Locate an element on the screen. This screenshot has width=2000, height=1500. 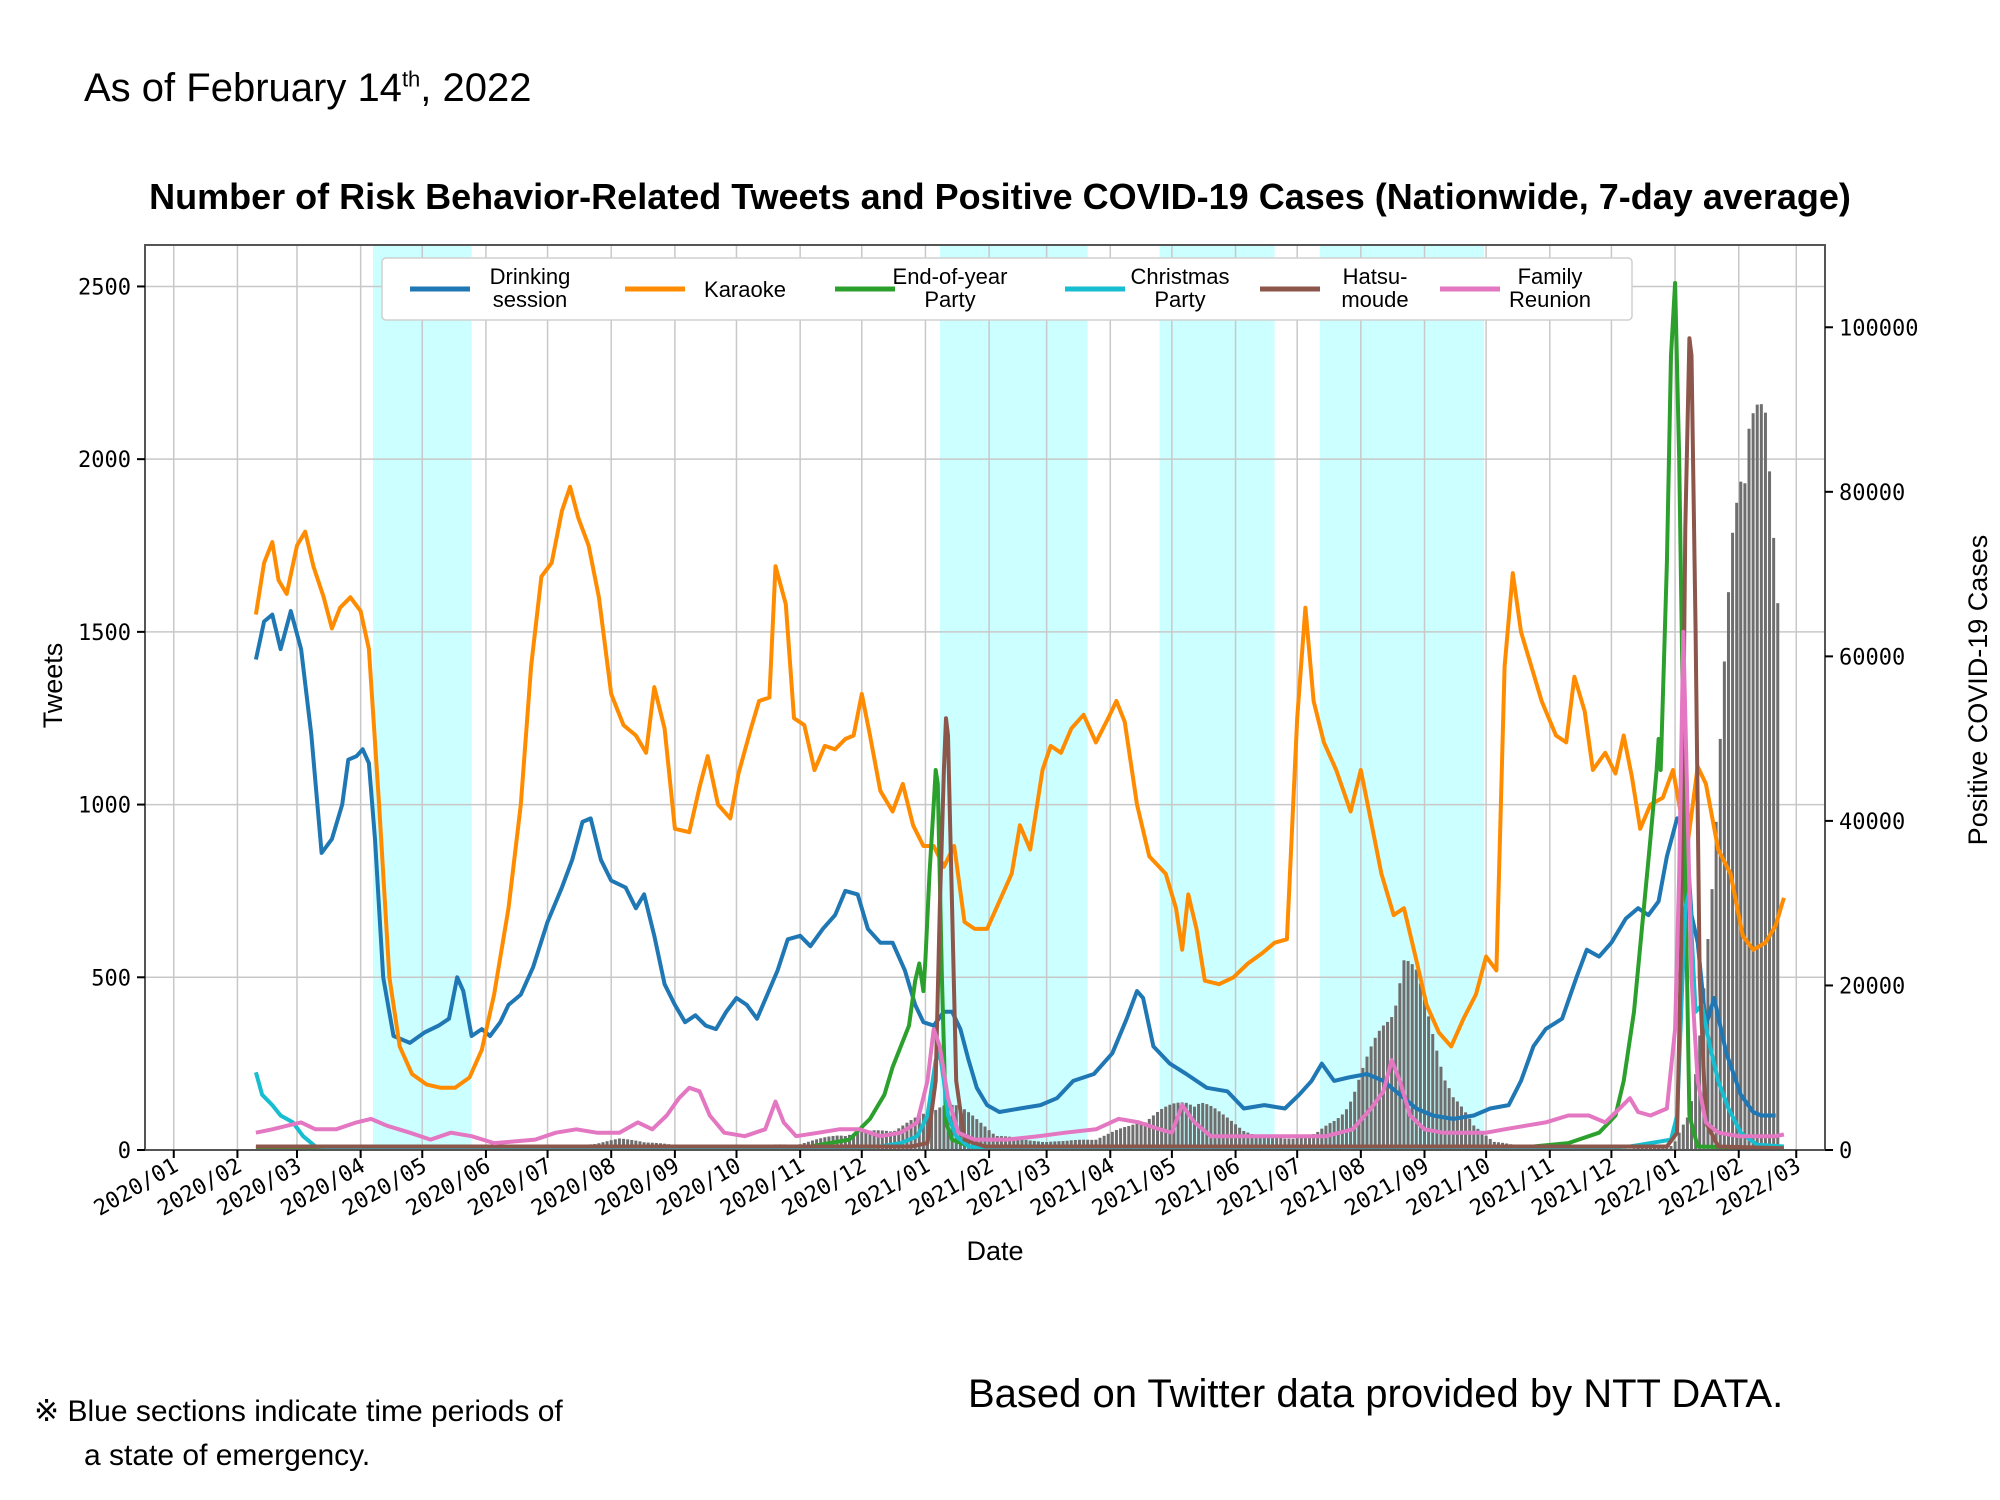
legend-label-karaoke: Karaoke is located at coordinates (745, 289).